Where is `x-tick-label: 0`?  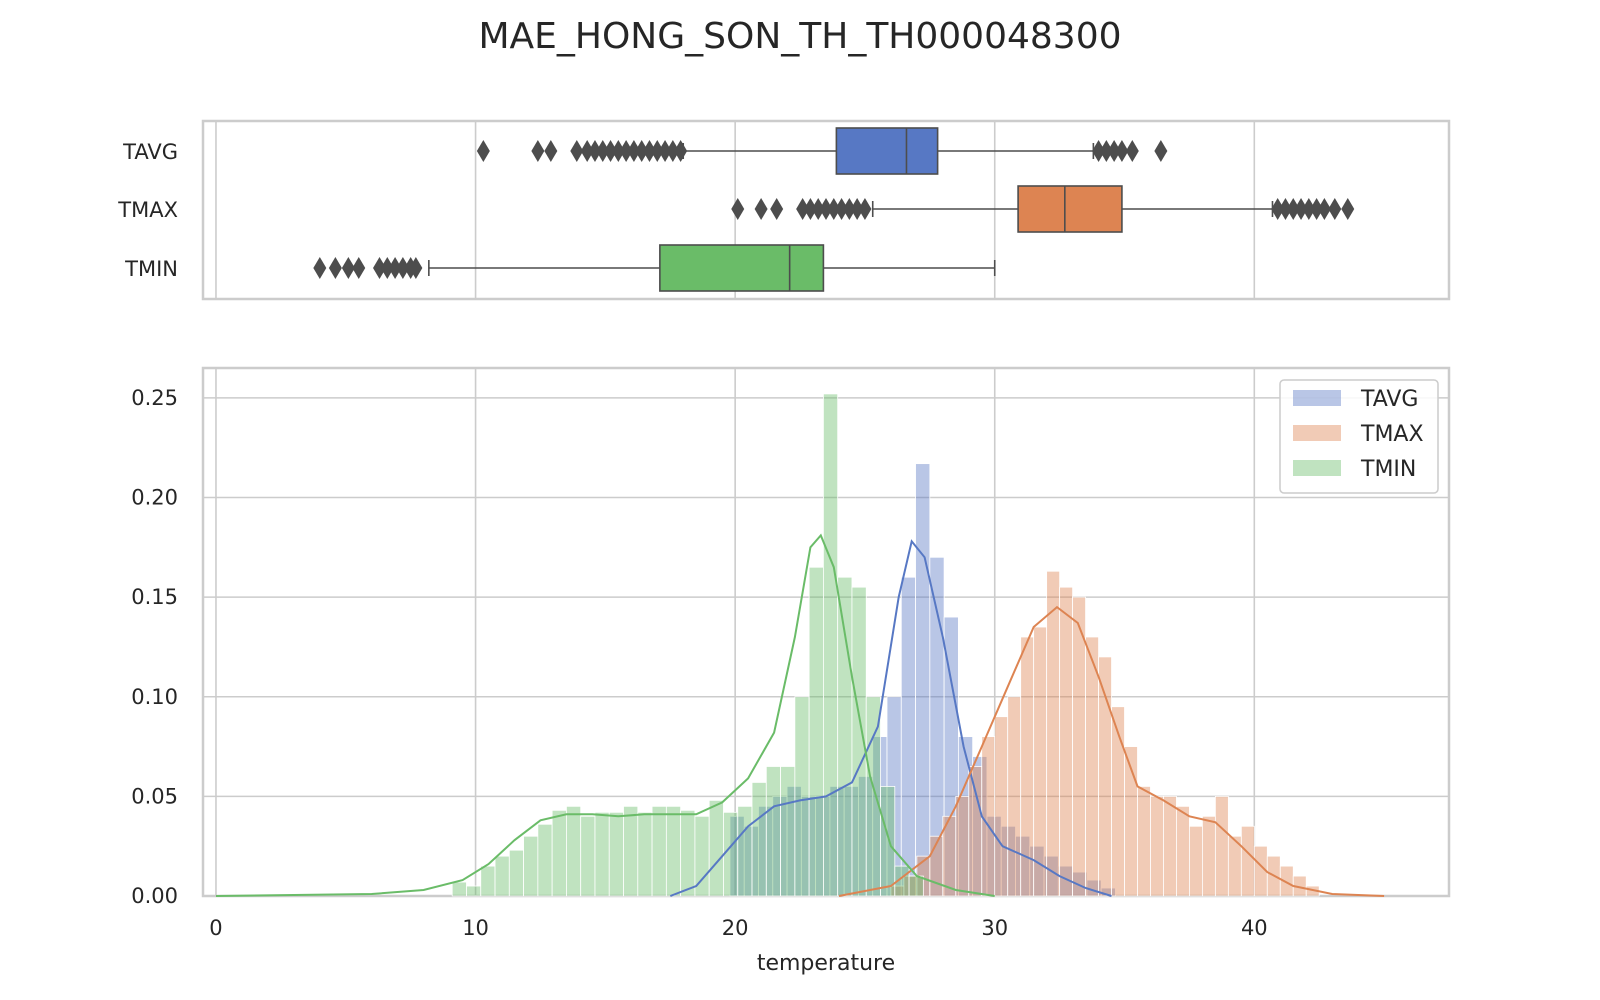
x-tick-label: 0 is located at coordinates (215, 928).